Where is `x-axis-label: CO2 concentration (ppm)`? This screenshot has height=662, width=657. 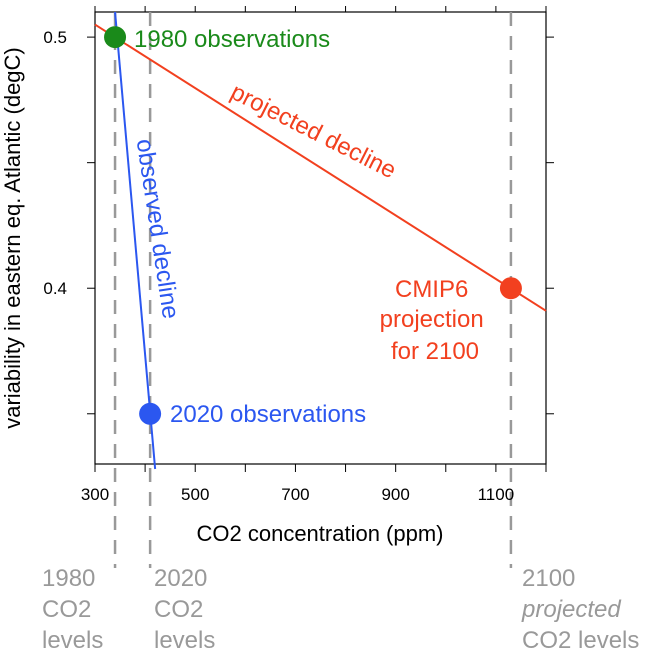
x-axis-label: CO2 concentration (ppm) is located at coordinates (320, 533).